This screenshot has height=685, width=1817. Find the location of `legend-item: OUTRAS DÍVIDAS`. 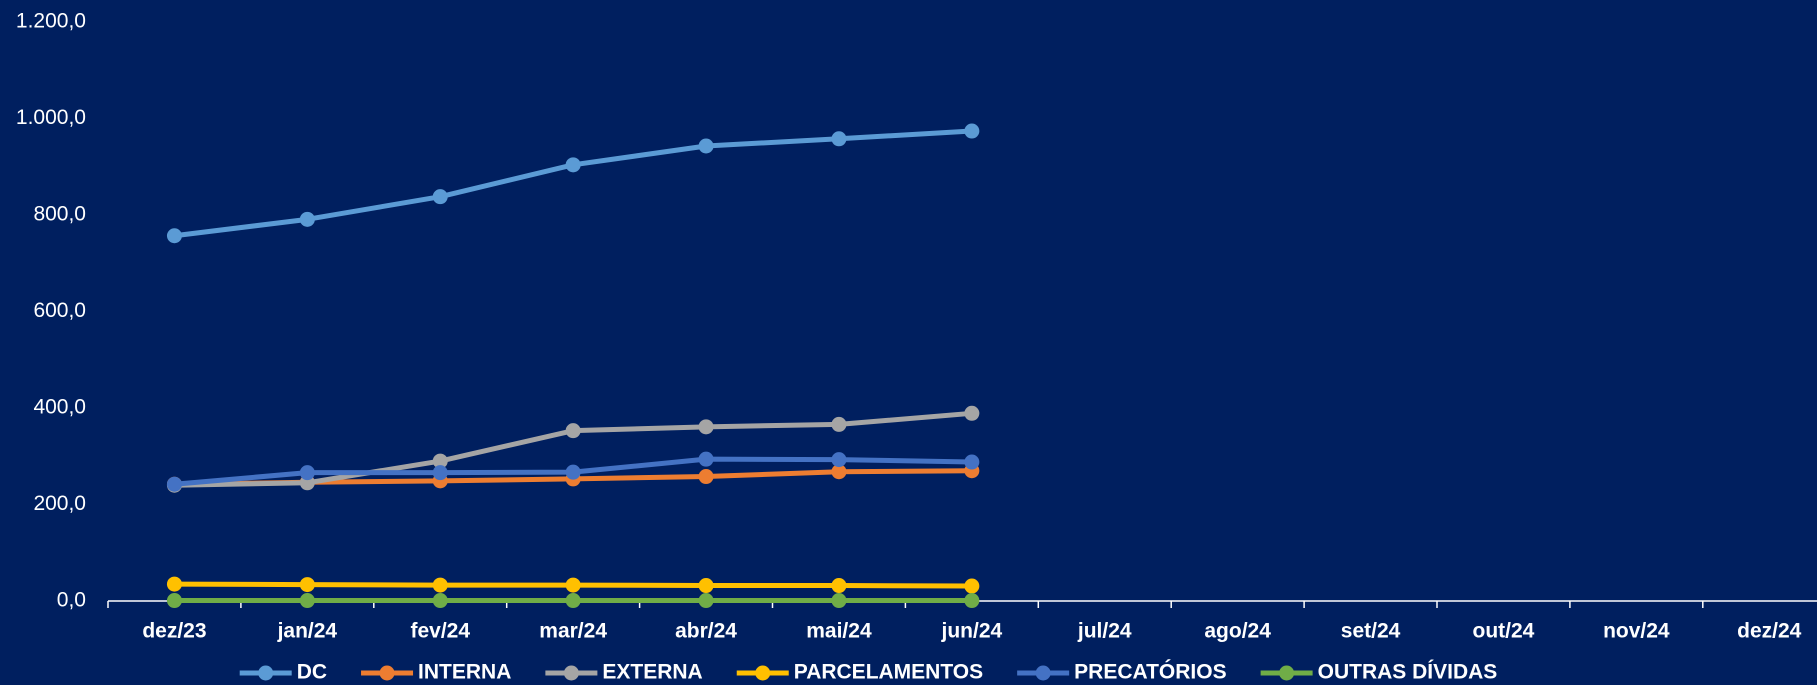

legend-item: OUTRAS DÍVIDAS is located at coordinates (1379, 672).